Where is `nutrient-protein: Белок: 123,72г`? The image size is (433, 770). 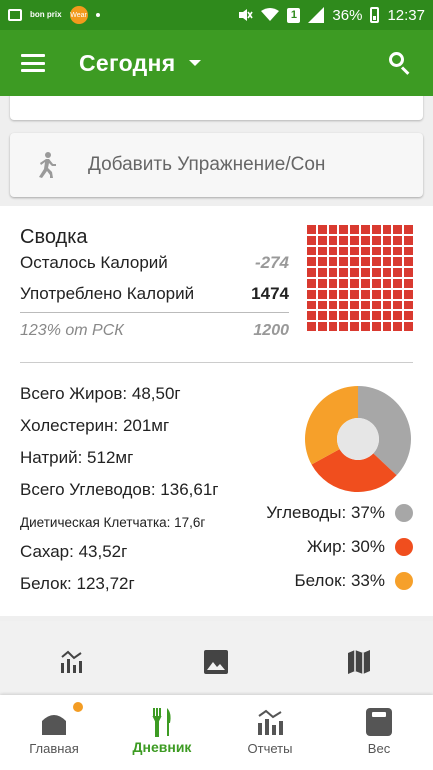
nutrient-protein: Белок: 123,72г is located at coordinates (77, 583).